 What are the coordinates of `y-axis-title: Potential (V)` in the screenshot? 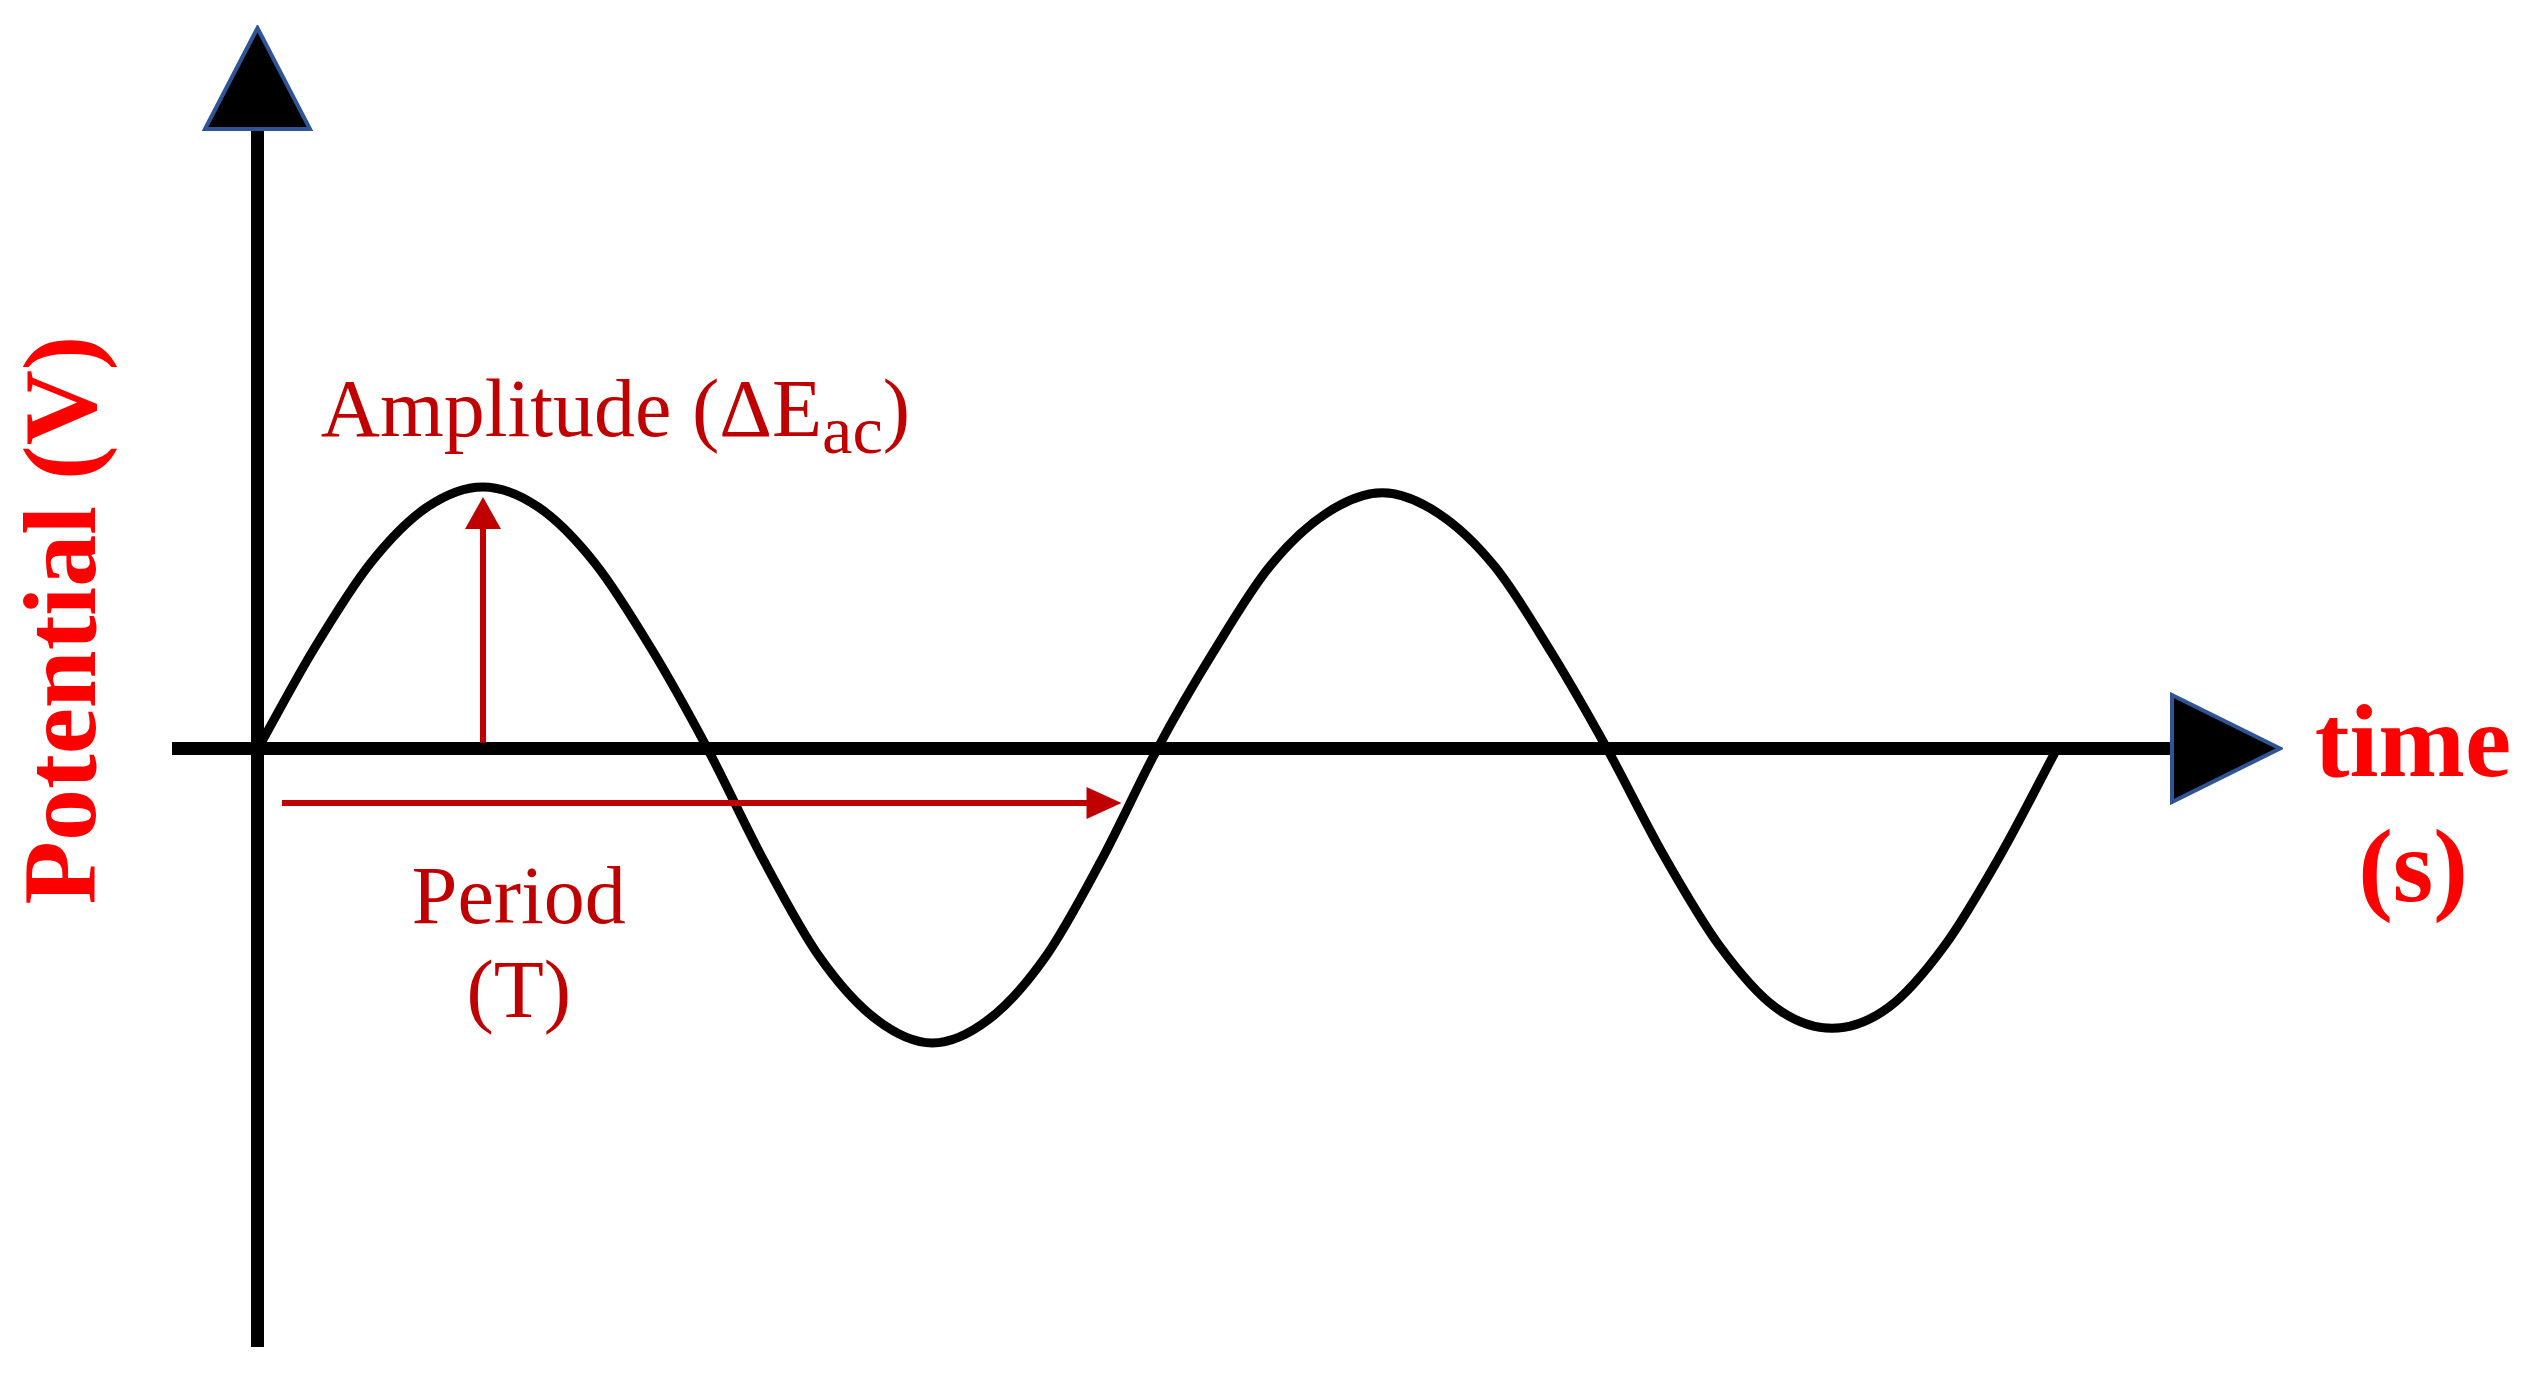 It's located at (59, 620).